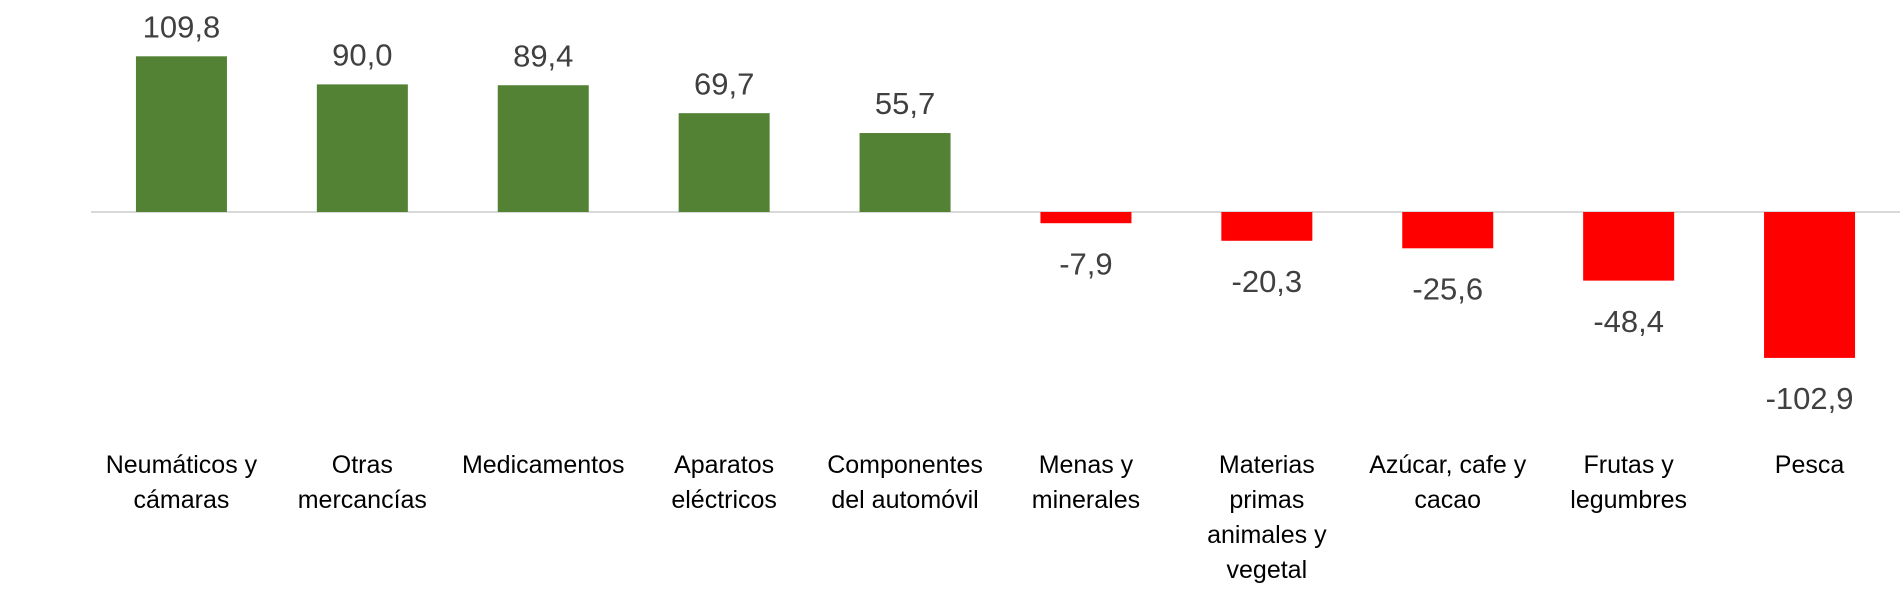 This screenshot has width=1900, height=594. Describe the element at coordinates (1267, 281) in the screenshot. I see `value-label: -20,3` at that location.